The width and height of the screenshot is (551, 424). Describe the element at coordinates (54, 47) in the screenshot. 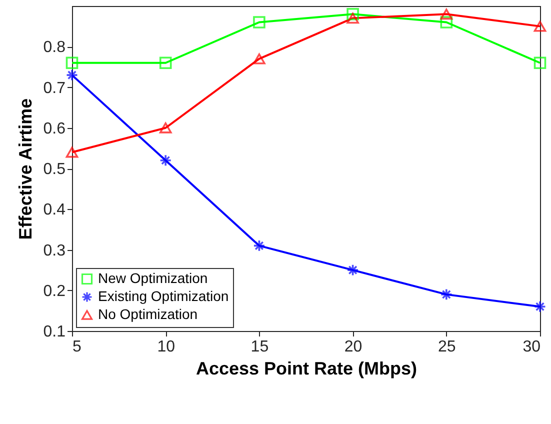

I see `y-tick-label: 0.8` at that location.